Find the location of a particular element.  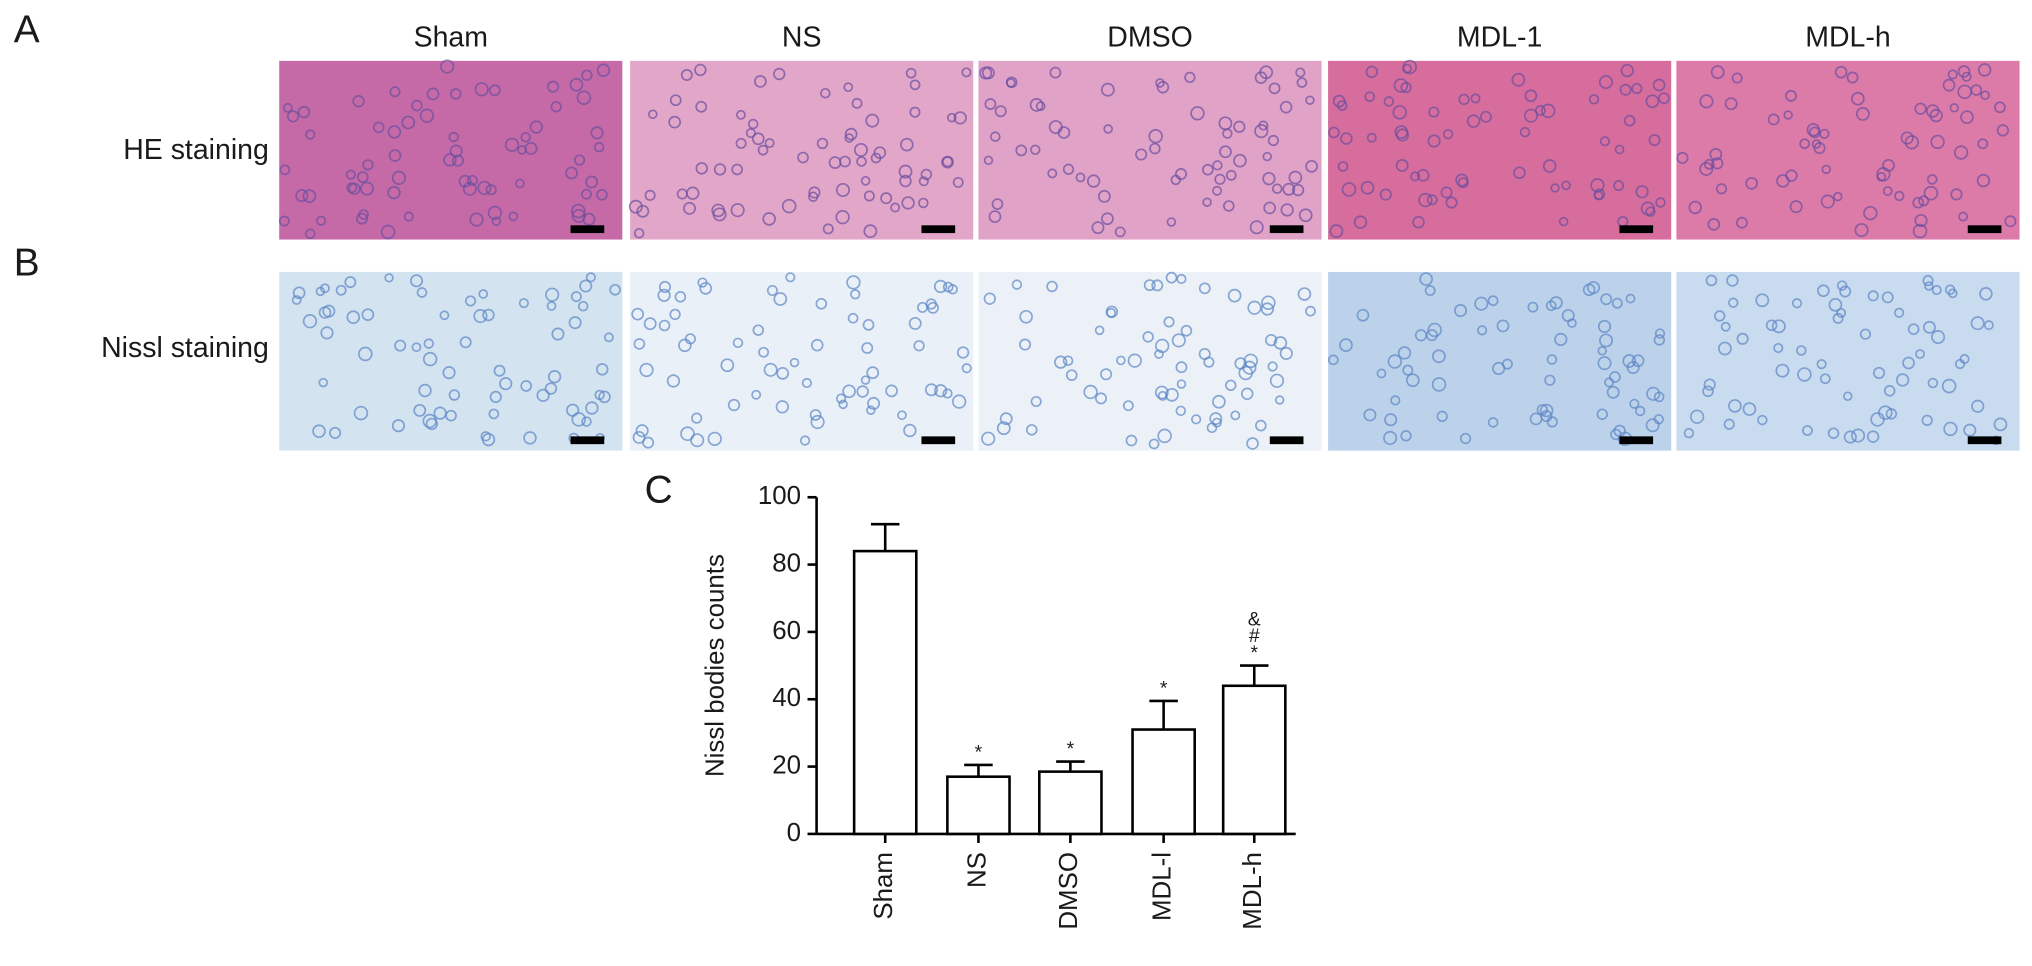

scale-bar is located at coordinates (1286, 440).